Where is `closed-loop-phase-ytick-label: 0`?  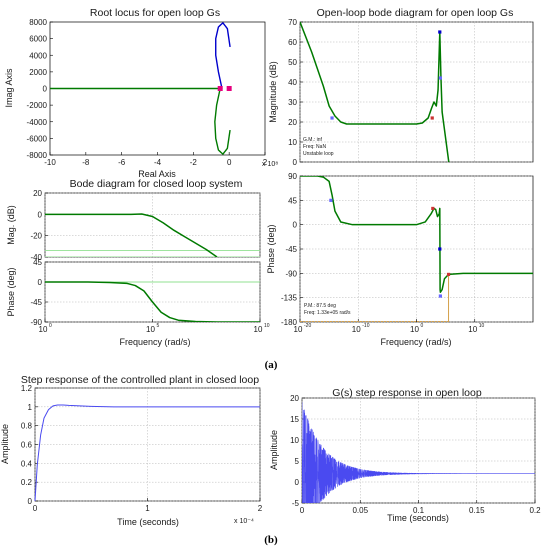
closed-loop-phase-ytick-label: 0 is located at coordinates (40, 282).